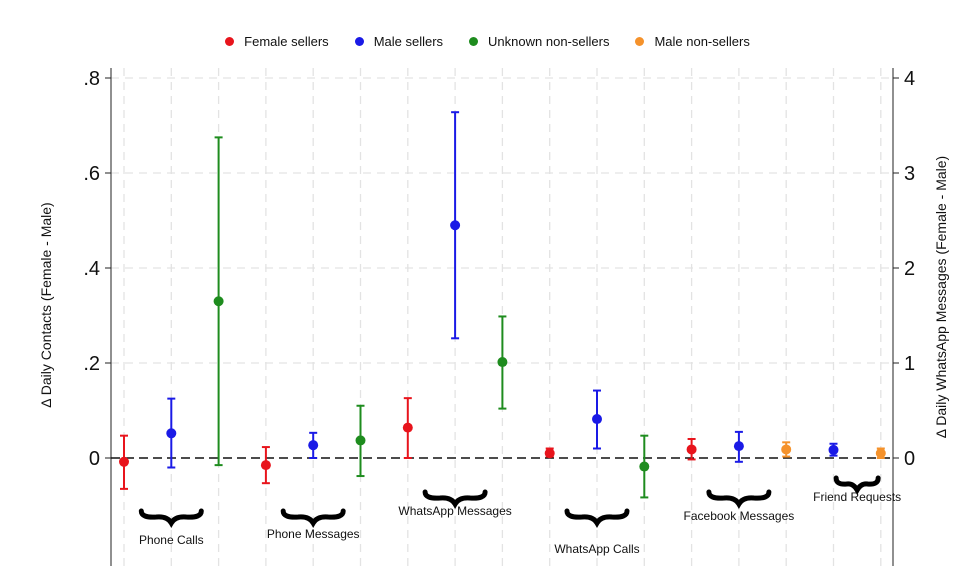  I want to click on group-brace-facebook-messages, so click(739, 499).